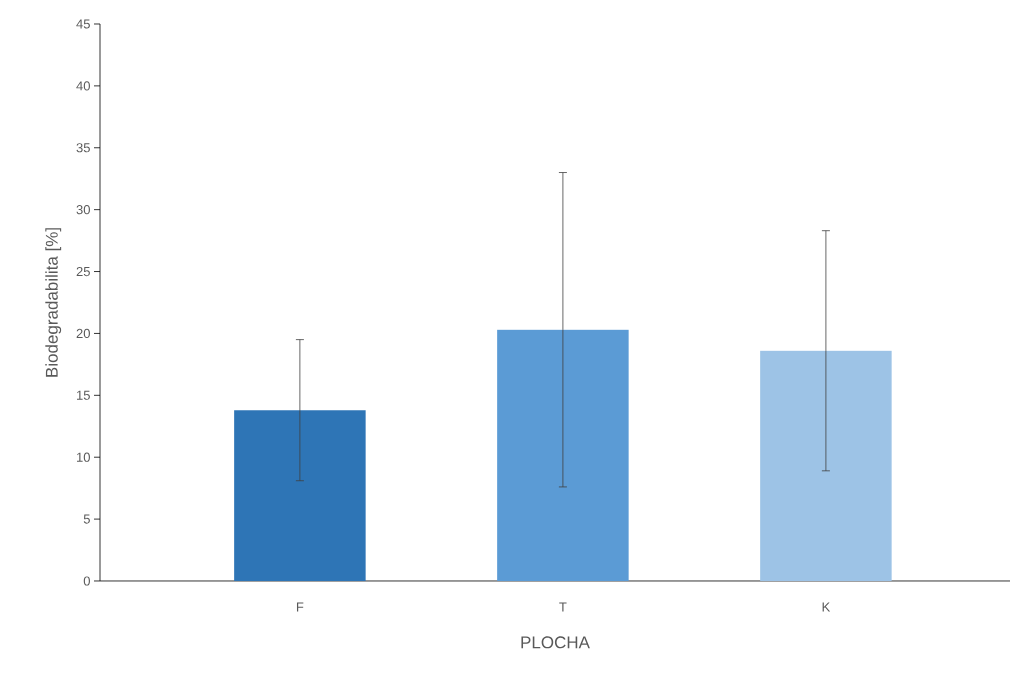 This screenshot has width=1014, height=679. I want to click on y-tick-label: 40, so click(83, 86).